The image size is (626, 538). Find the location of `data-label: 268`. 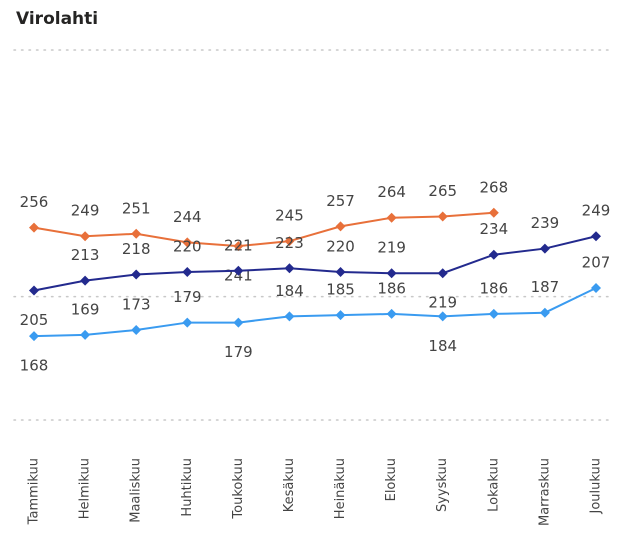

data-label: 268 is located at coordinates (493, 187).